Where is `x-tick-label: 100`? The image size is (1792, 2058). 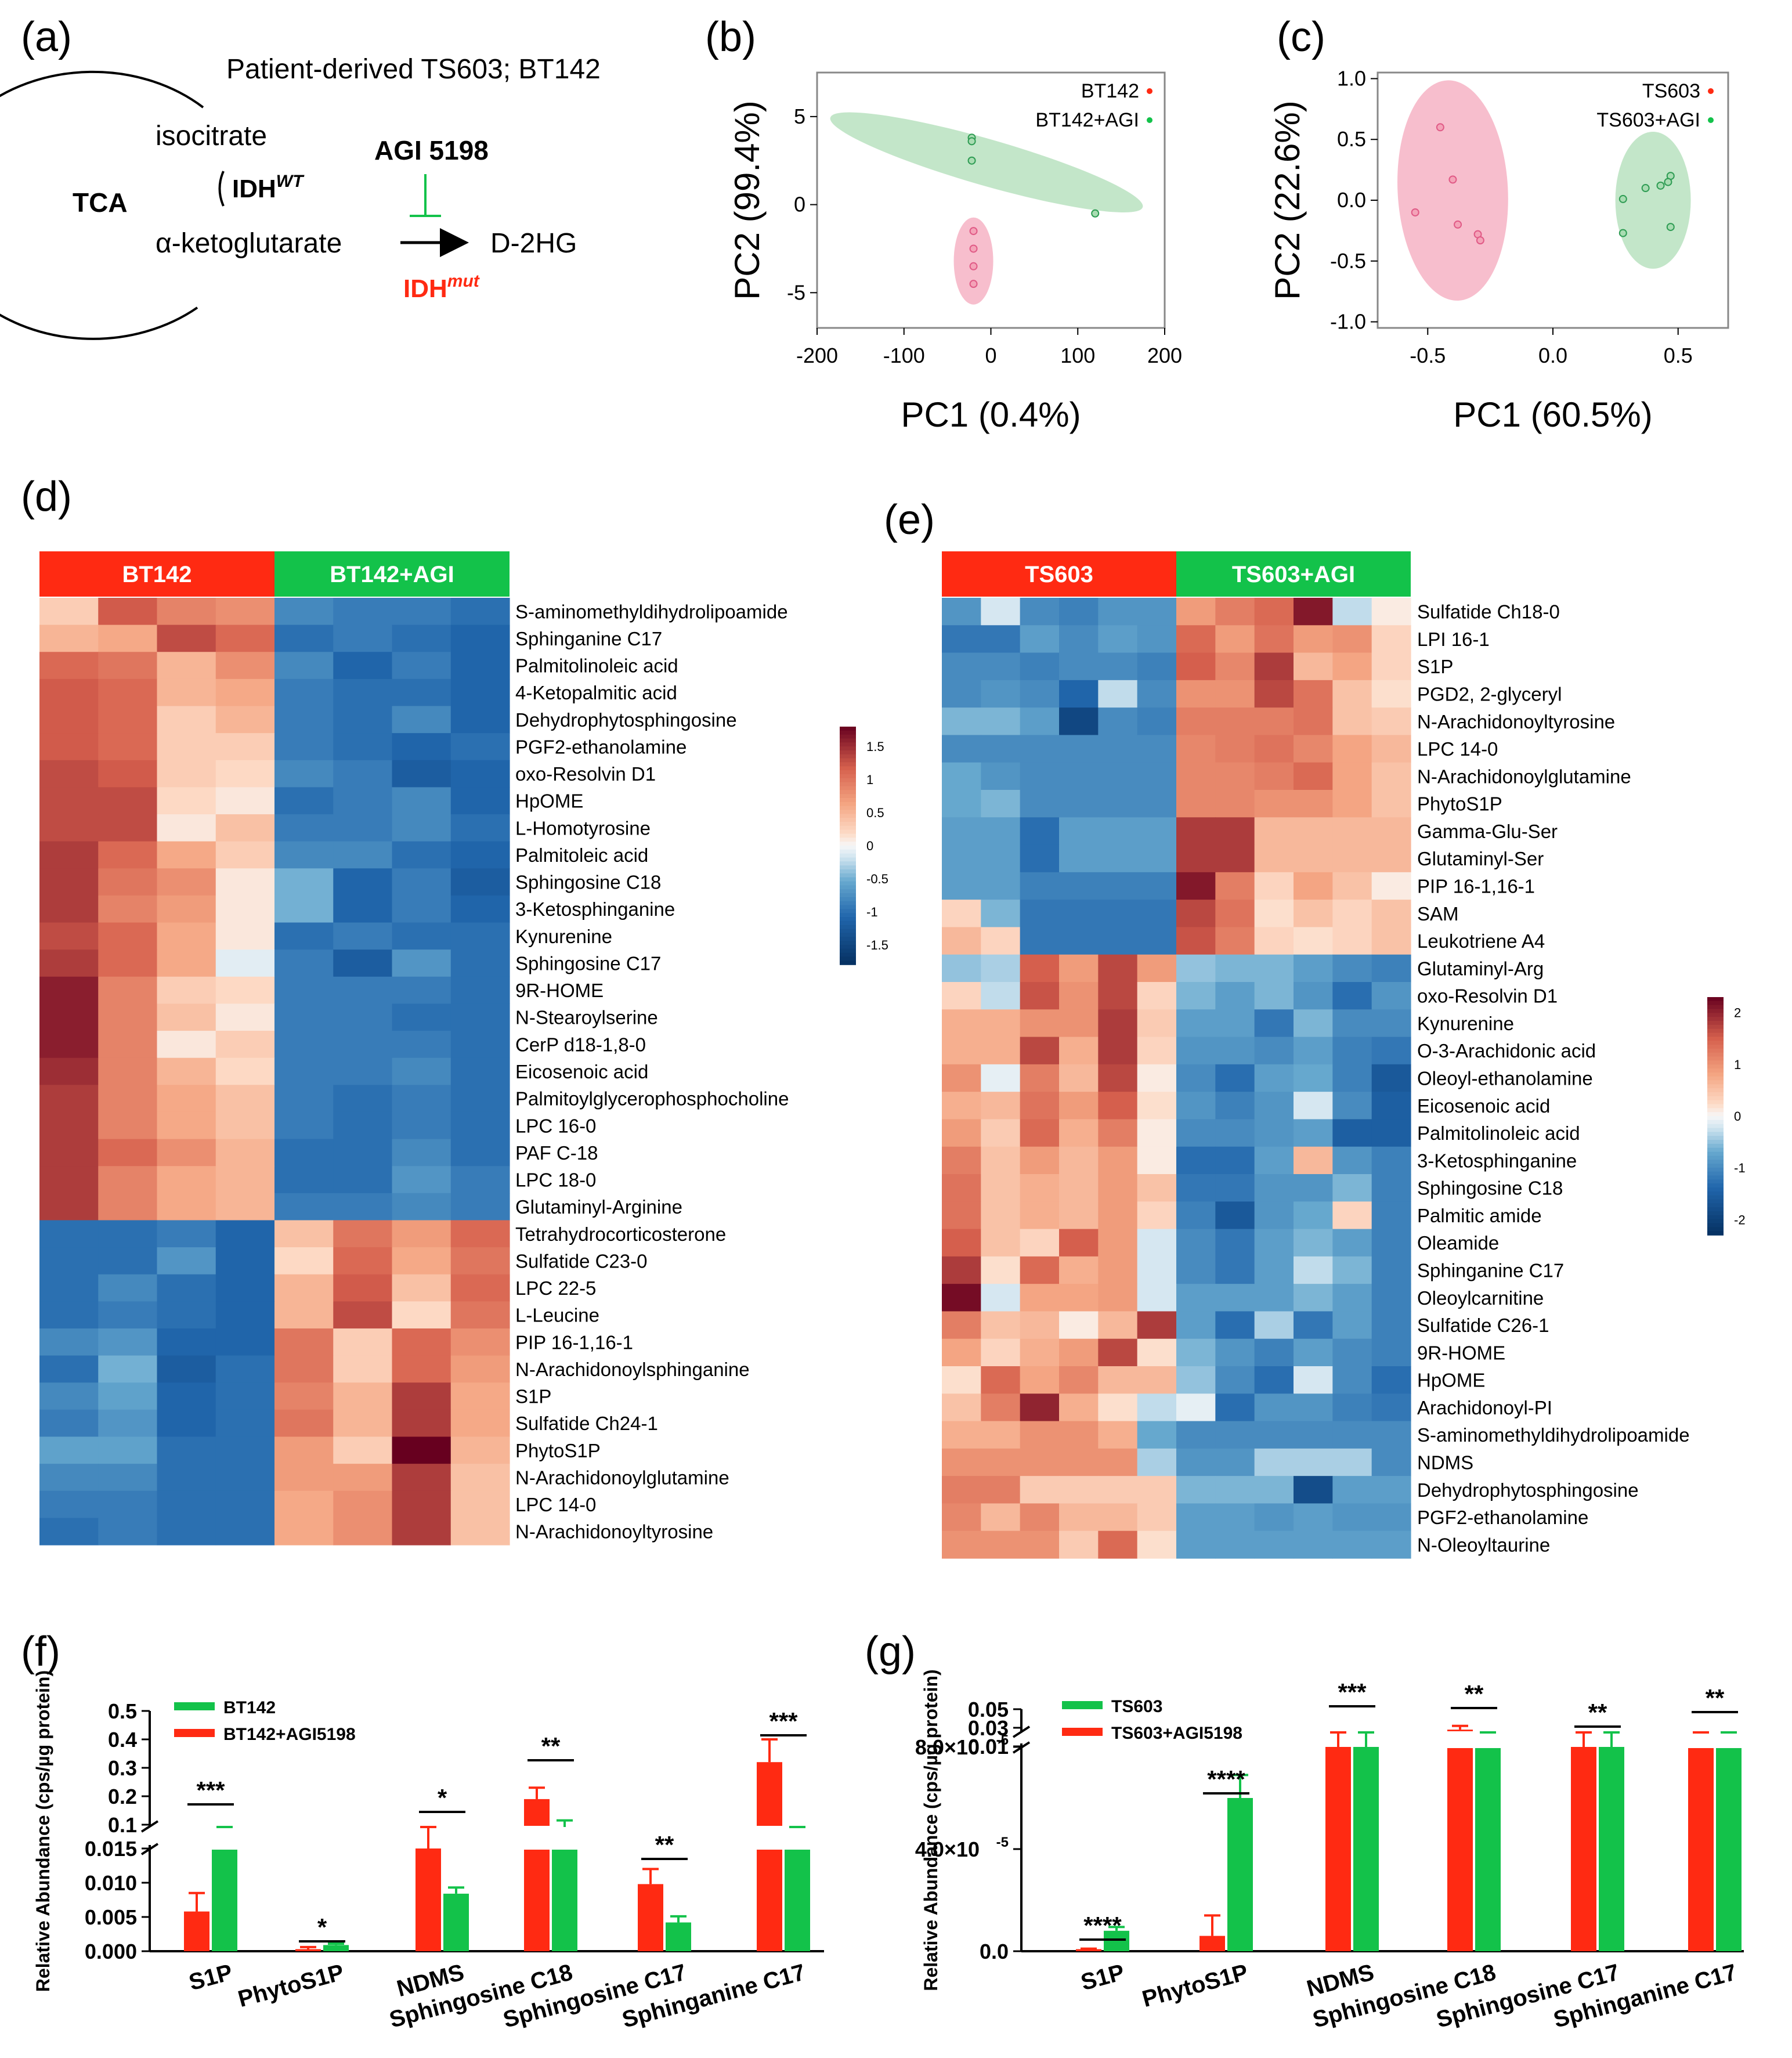
x-tick-label: 100 is located at coordinates (1077, 355).